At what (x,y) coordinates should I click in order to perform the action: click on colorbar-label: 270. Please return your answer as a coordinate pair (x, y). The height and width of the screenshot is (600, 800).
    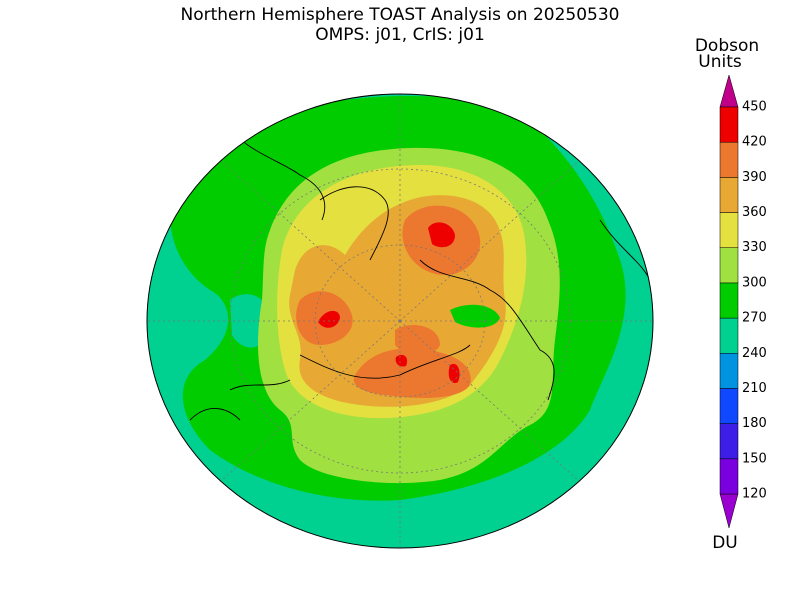
    Looking at the image, I should click on (754, 318).